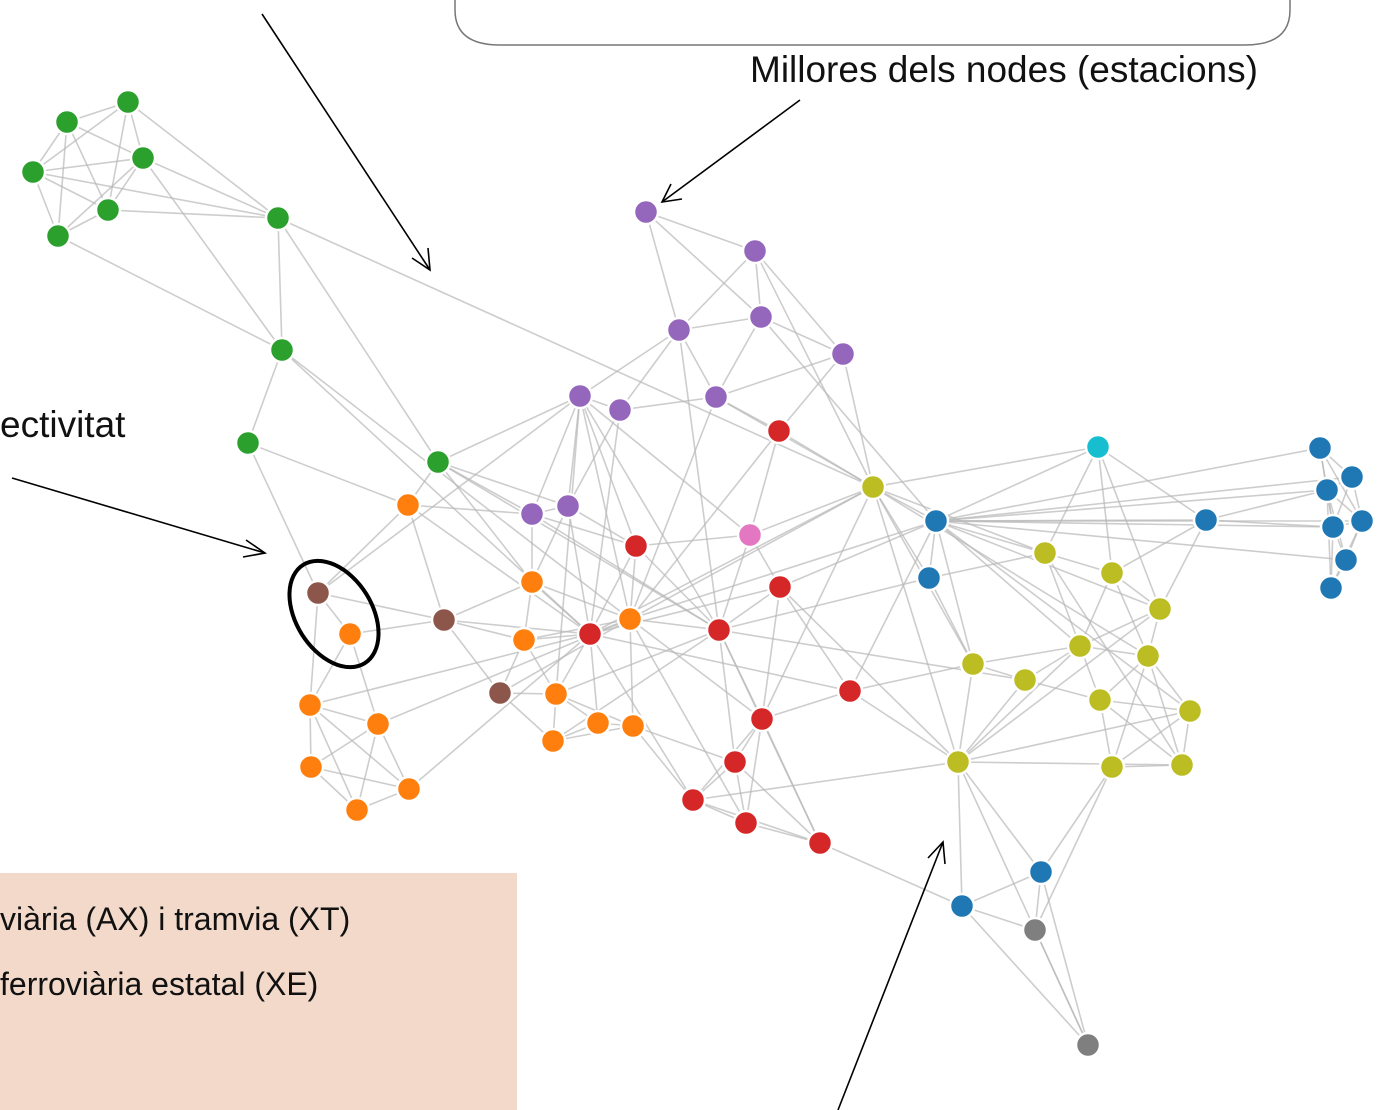 The height and width of the screenshot is (1110, 1383). I want to click on annotation: Millores dels nodes (estacions), so click(1004, 69).